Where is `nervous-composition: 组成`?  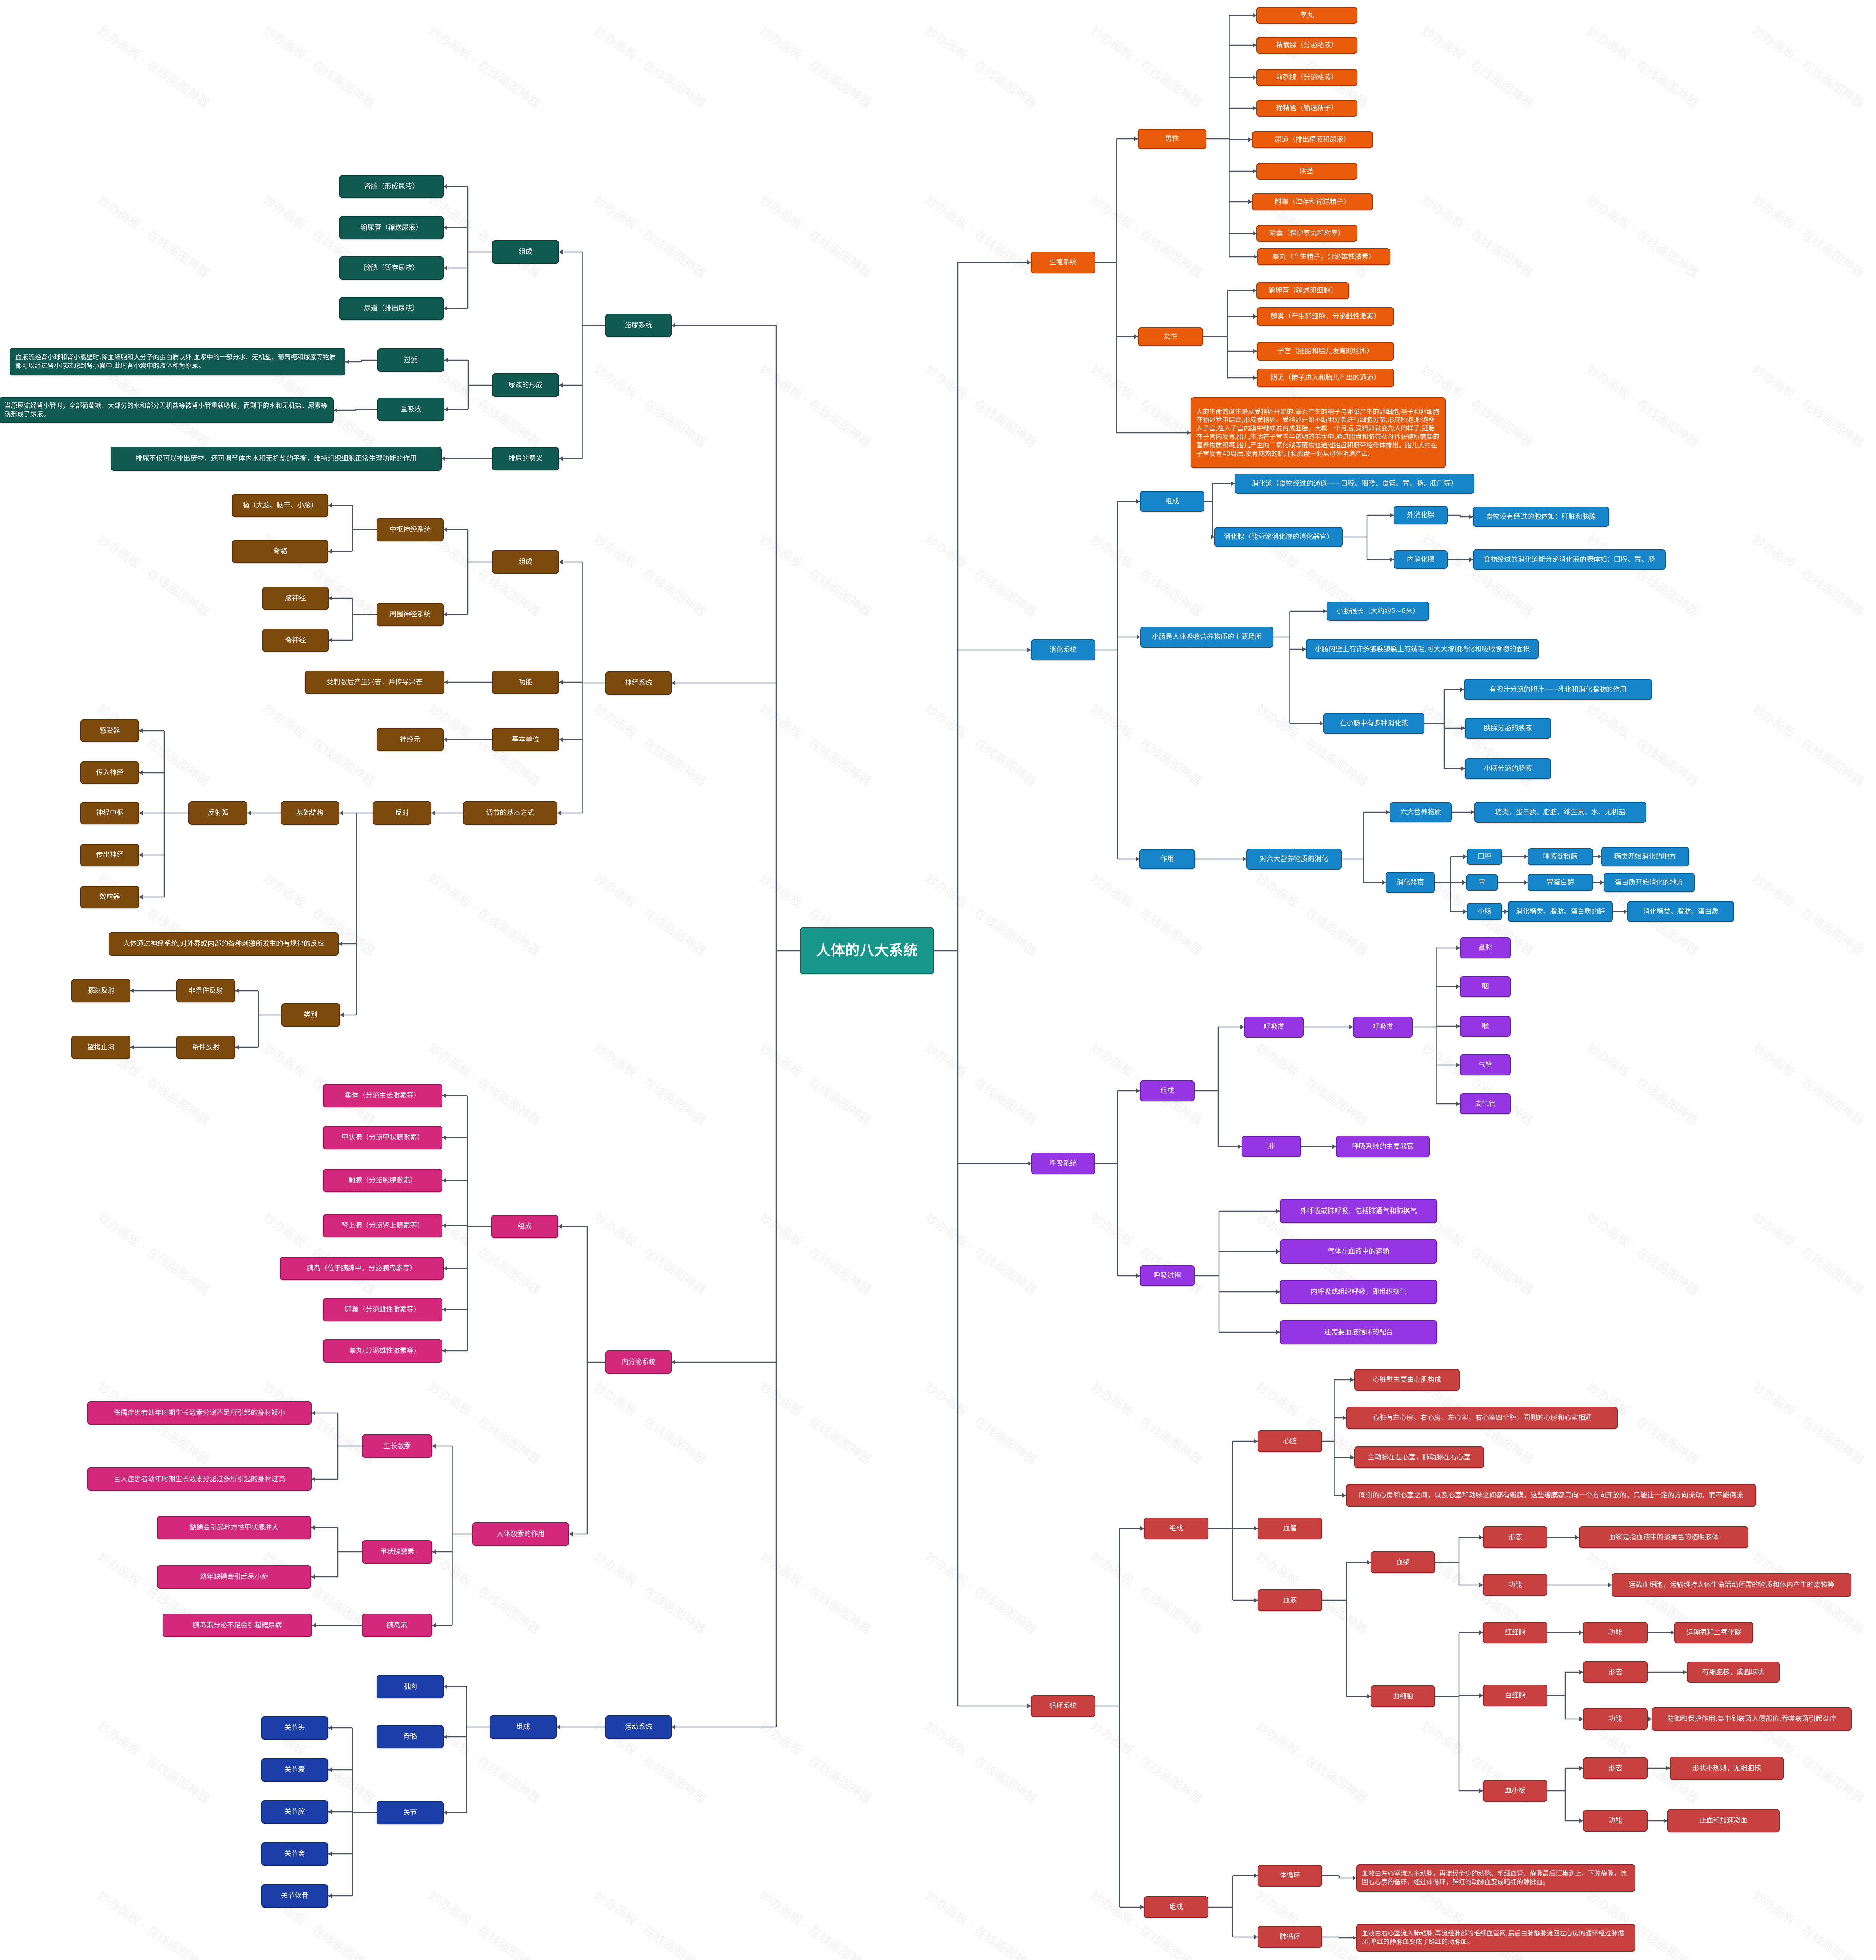 nervous-composition: 组成 is located at coordinates (526, 562).